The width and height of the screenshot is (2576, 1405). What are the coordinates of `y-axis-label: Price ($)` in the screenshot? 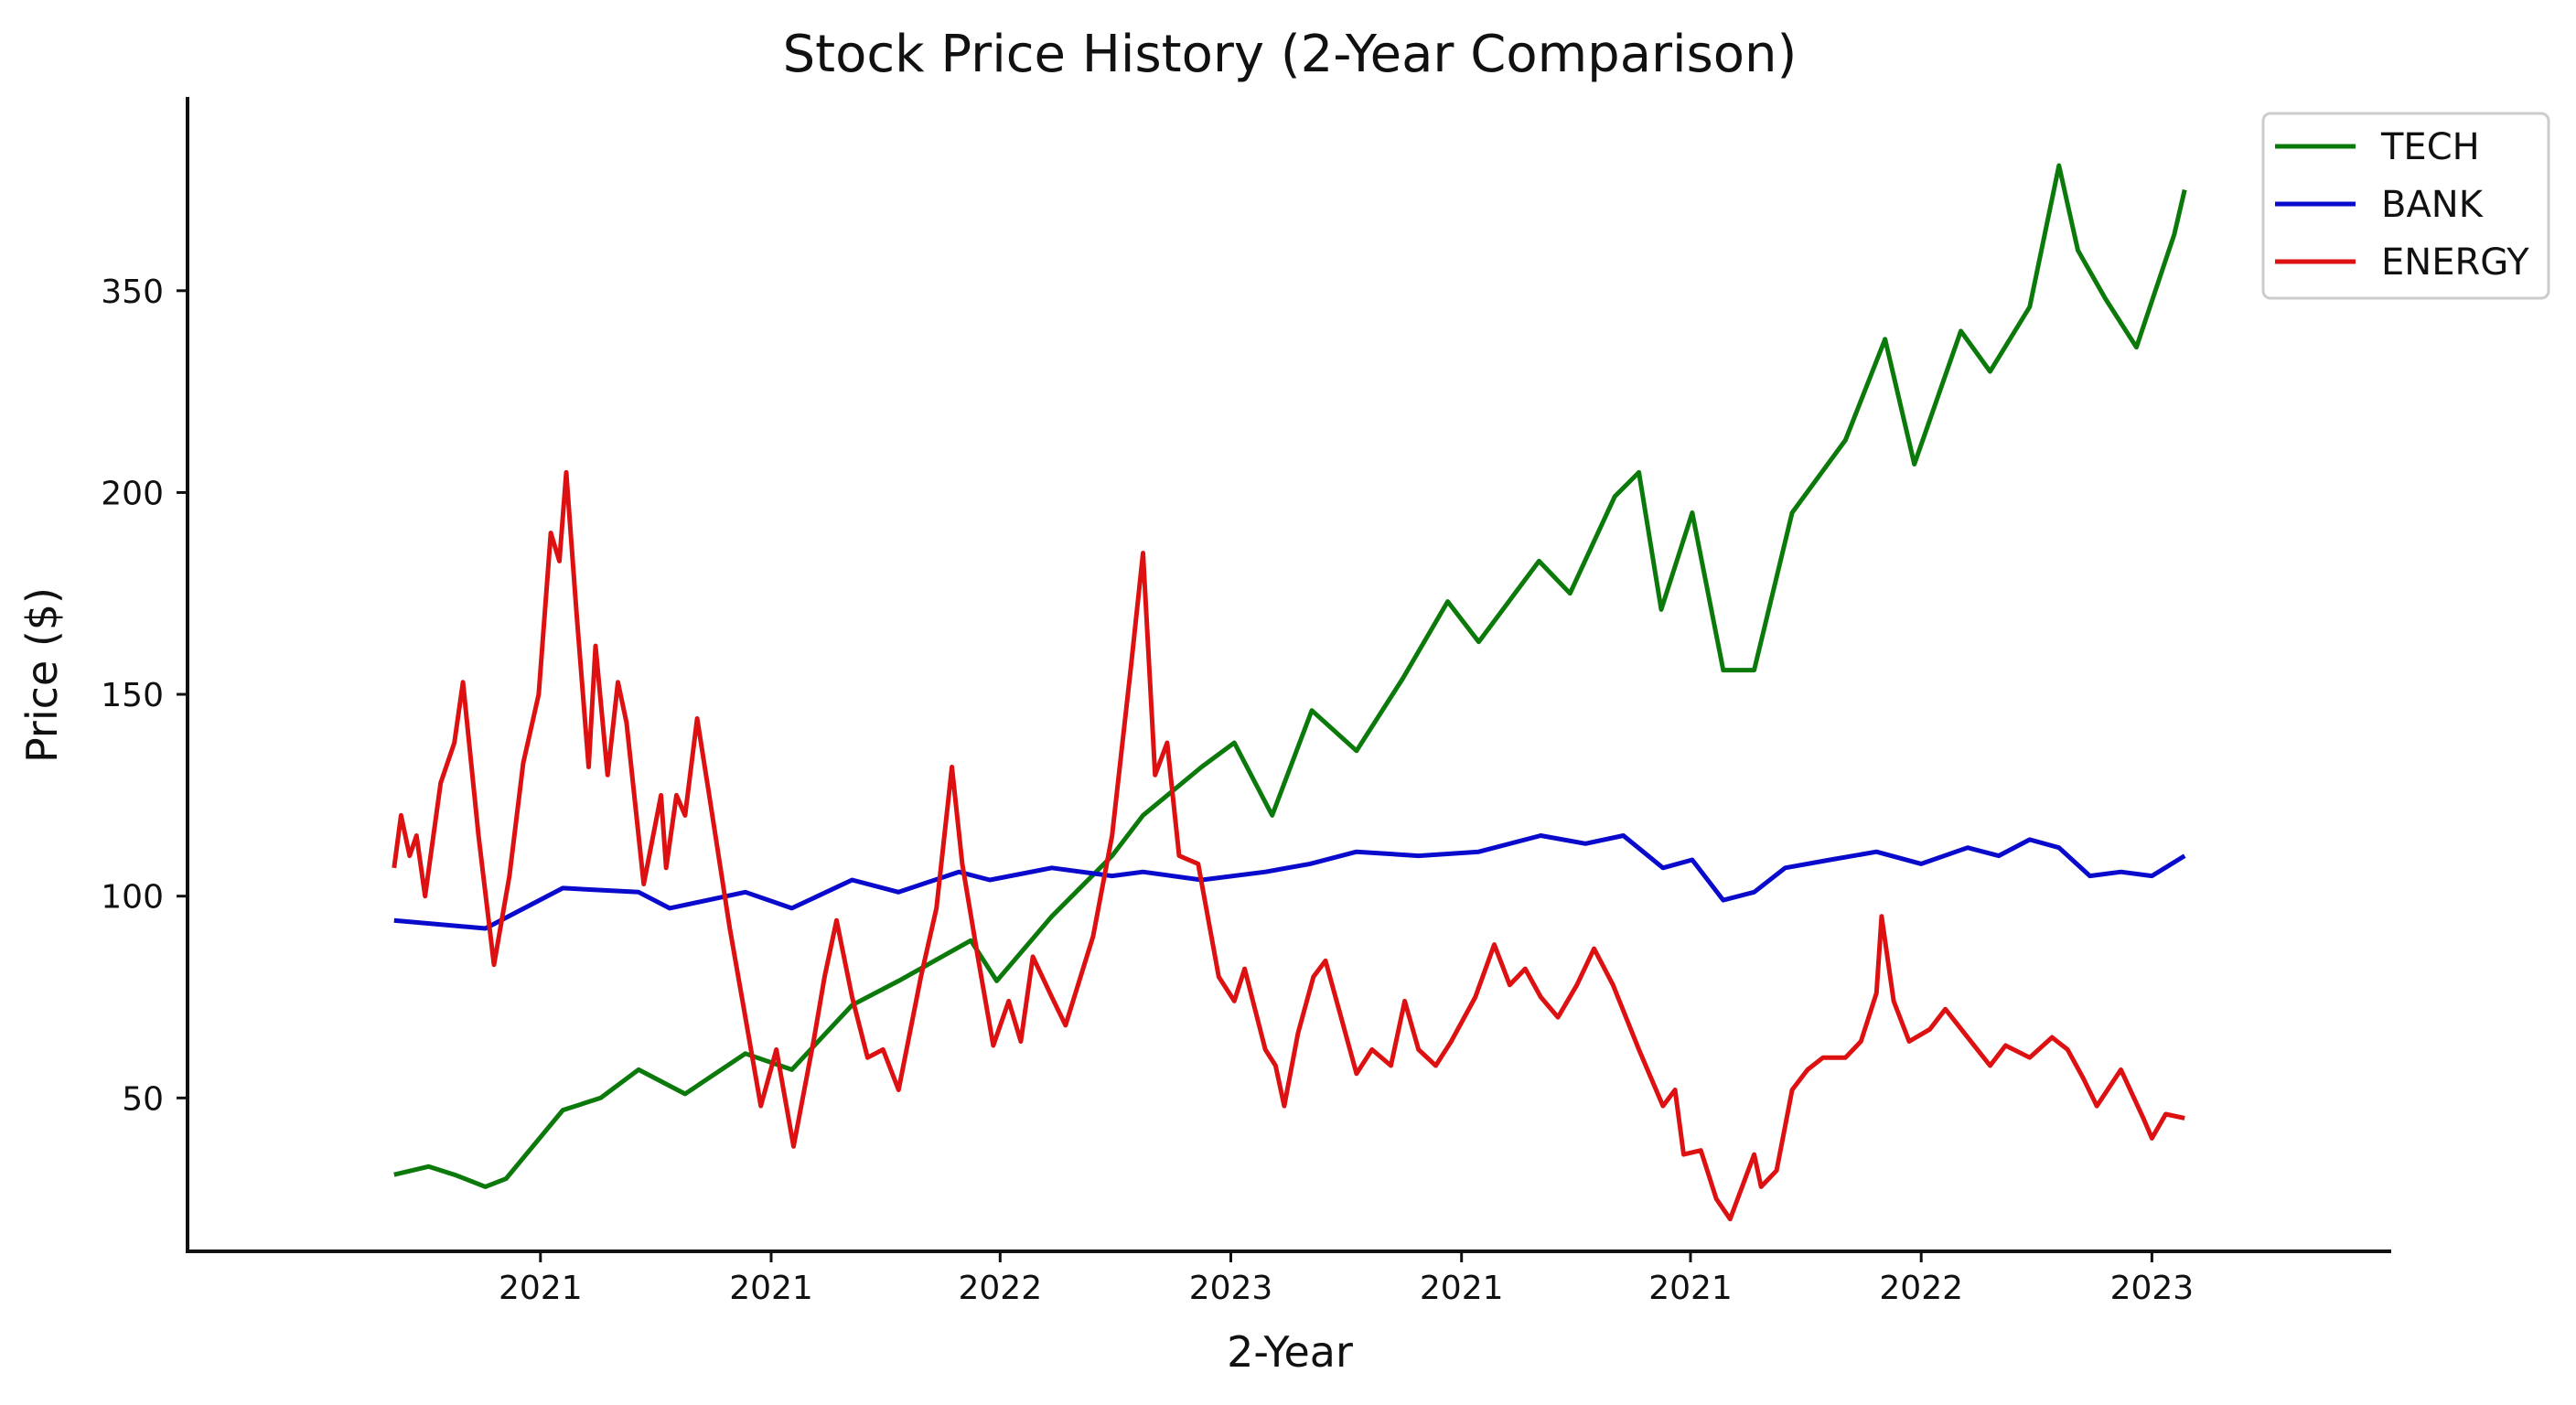 It's located at (42, 675).